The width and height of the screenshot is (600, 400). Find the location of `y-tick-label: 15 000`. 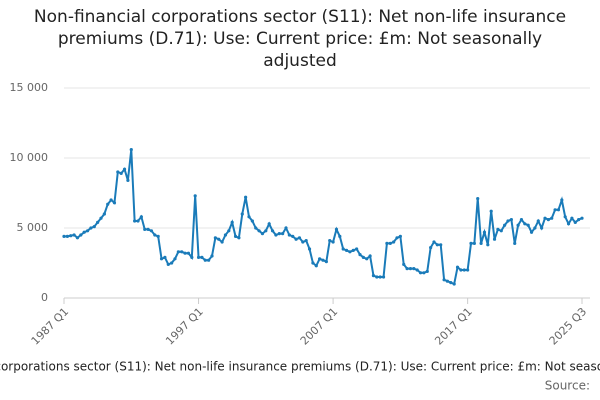

y-tick-label: 15 000 is located at coordinates (29, 87).